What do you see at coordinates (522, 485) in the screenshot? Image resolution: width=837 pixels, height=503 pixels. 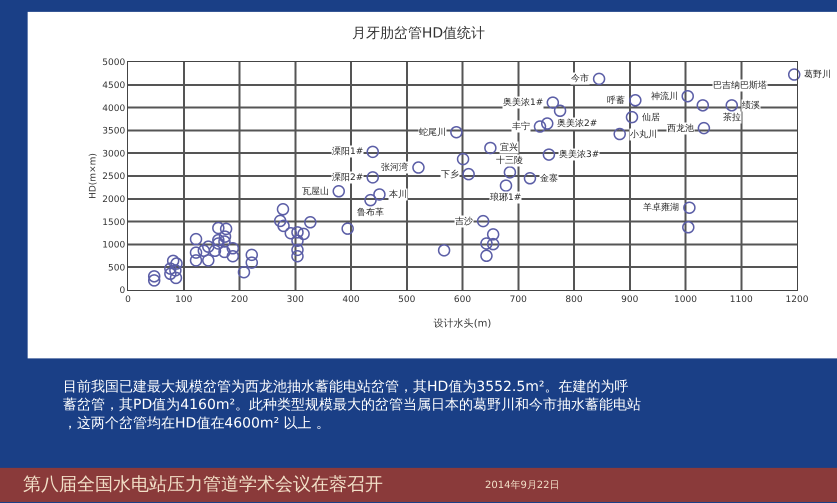 I see `text: 2014年9月22日` at bounding box center [522, 485].